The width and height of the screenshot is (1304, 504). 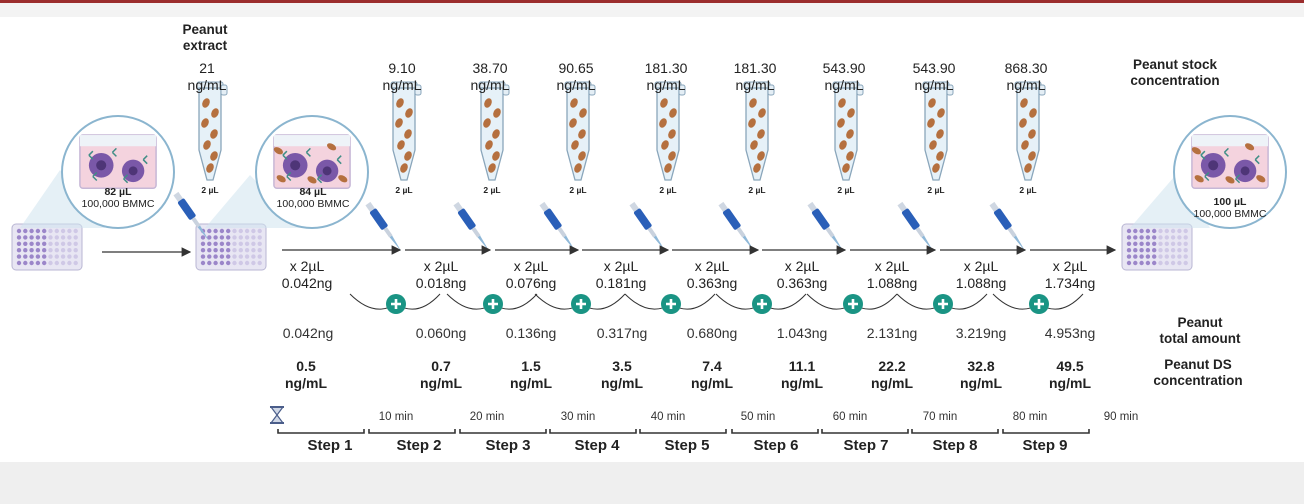 What do you see at coordinates (490, 77) in the screenshot?
I see `tube-2-concentration: 38.70 ng/mL` at bounding box center [490, 77].